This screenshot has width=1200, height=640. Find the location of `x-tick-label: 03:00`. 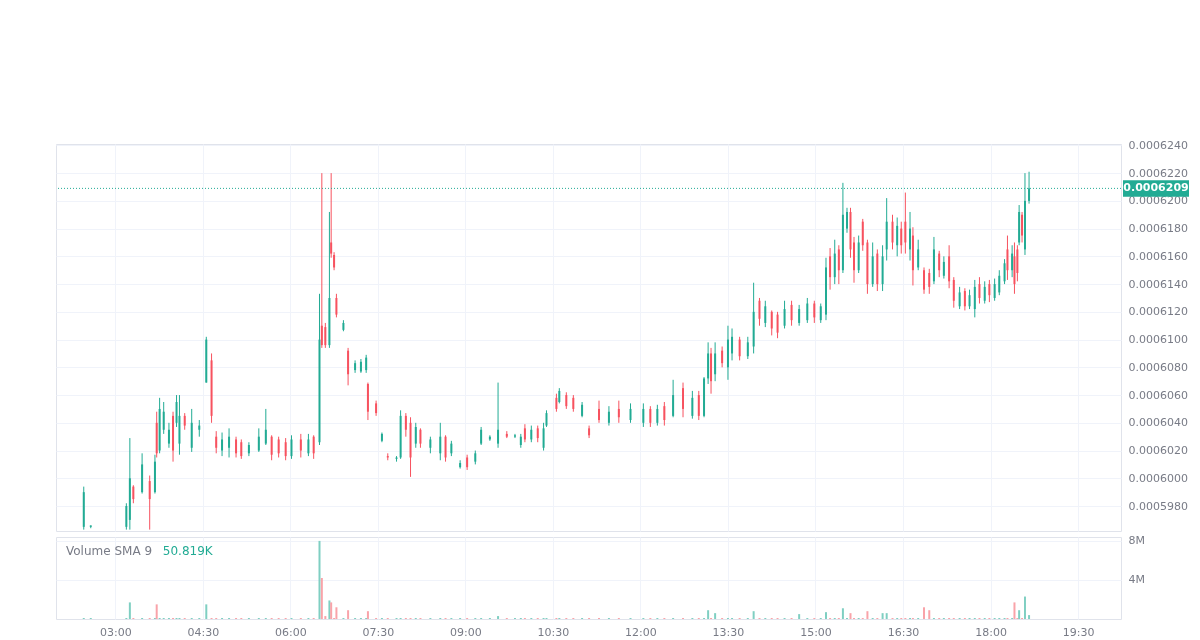

x-tick-label: 03:00 is located at coordinates (115, 632).